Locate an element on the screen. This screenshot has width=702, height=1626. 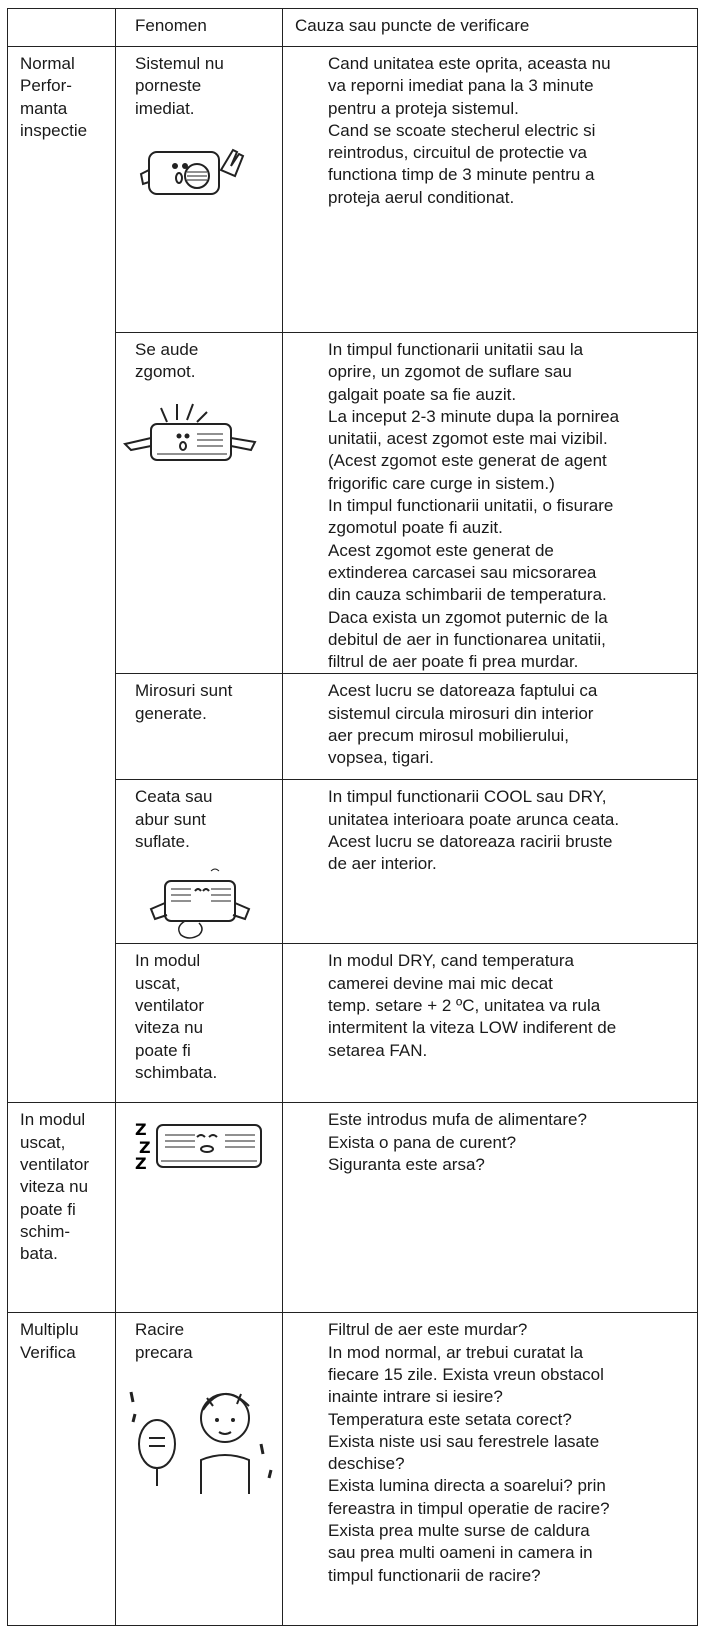
text-line: aer precum mirosul mobilierului, is located at coordinates (448, 736).